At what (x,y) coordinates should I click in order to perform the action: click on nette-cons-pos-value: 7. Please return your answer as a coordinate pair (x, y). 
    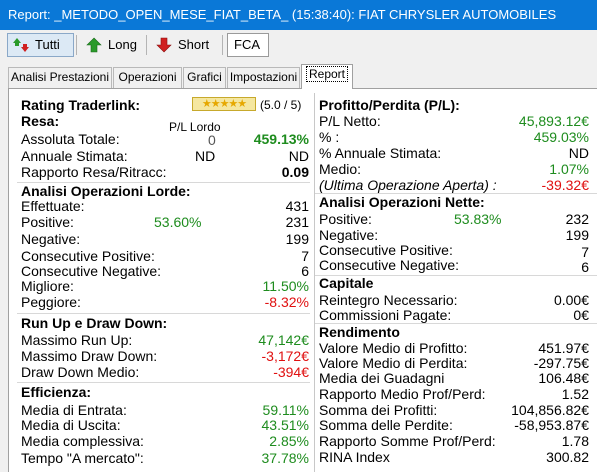
    Looking at the image, I should click on (585, 252).